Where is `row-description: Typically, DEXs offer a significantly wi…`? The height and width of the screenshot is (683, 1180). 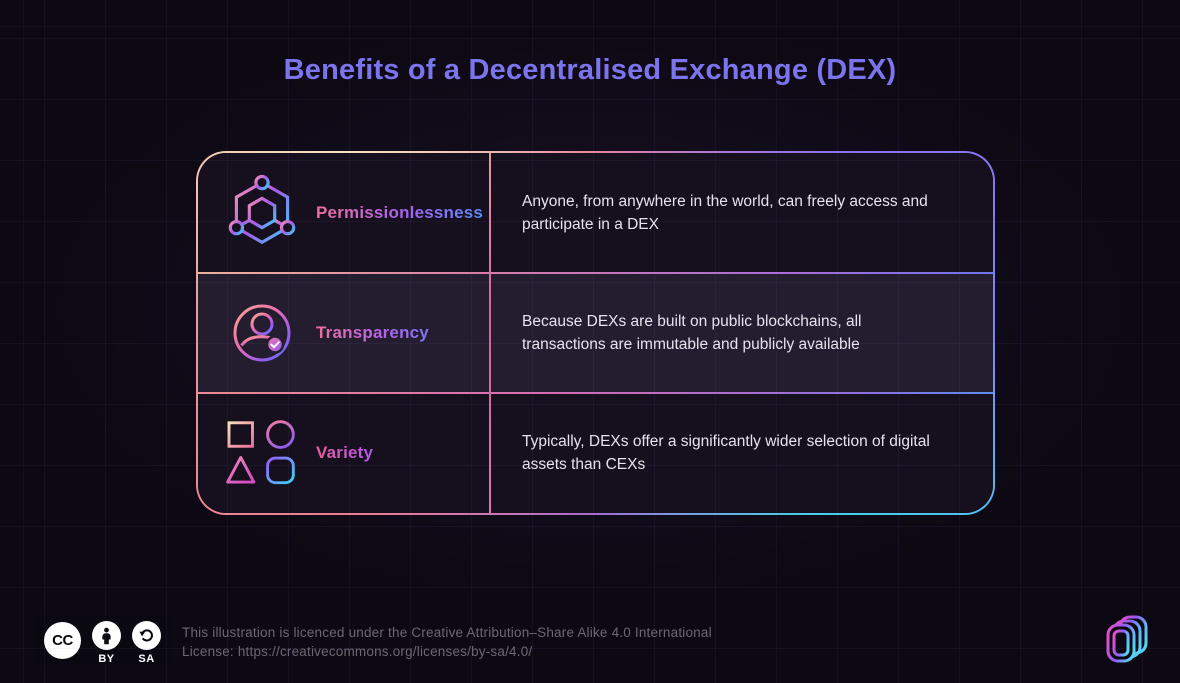
row-description: Typically, DEXs offer a significantly wi… is located at coordinates (726, 453).